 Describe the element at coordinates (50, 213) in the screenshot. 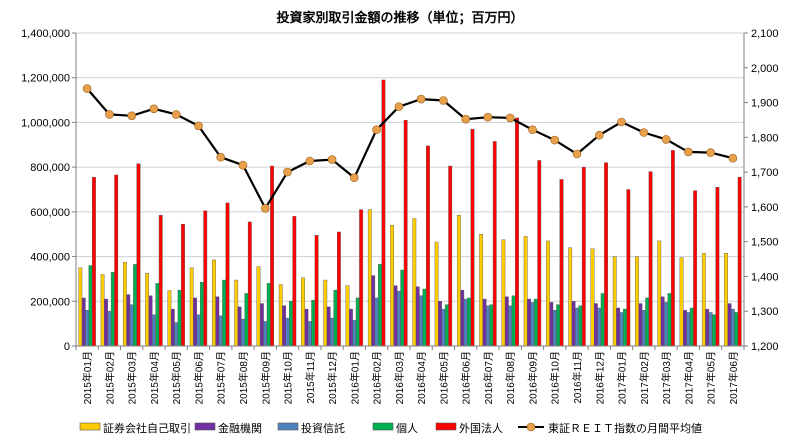

I see `left-tick-label: 600,000` at that location.